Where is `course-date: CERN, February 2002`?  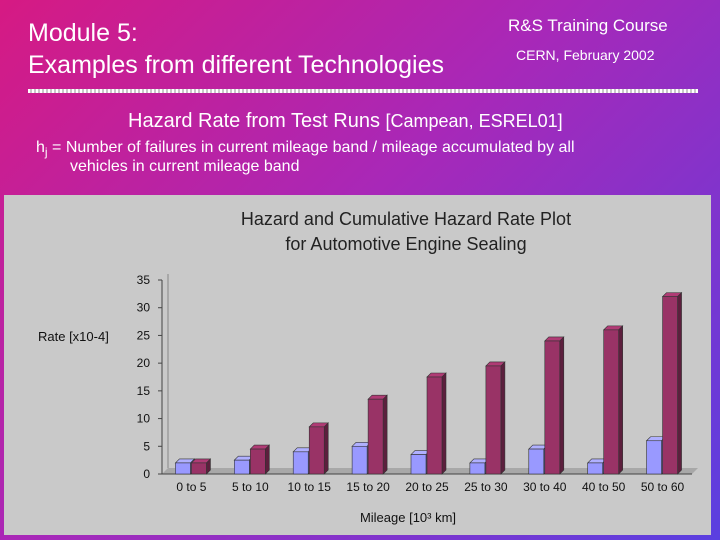
course-date: CERN, February 2002 is located at coordinates (585, 55).